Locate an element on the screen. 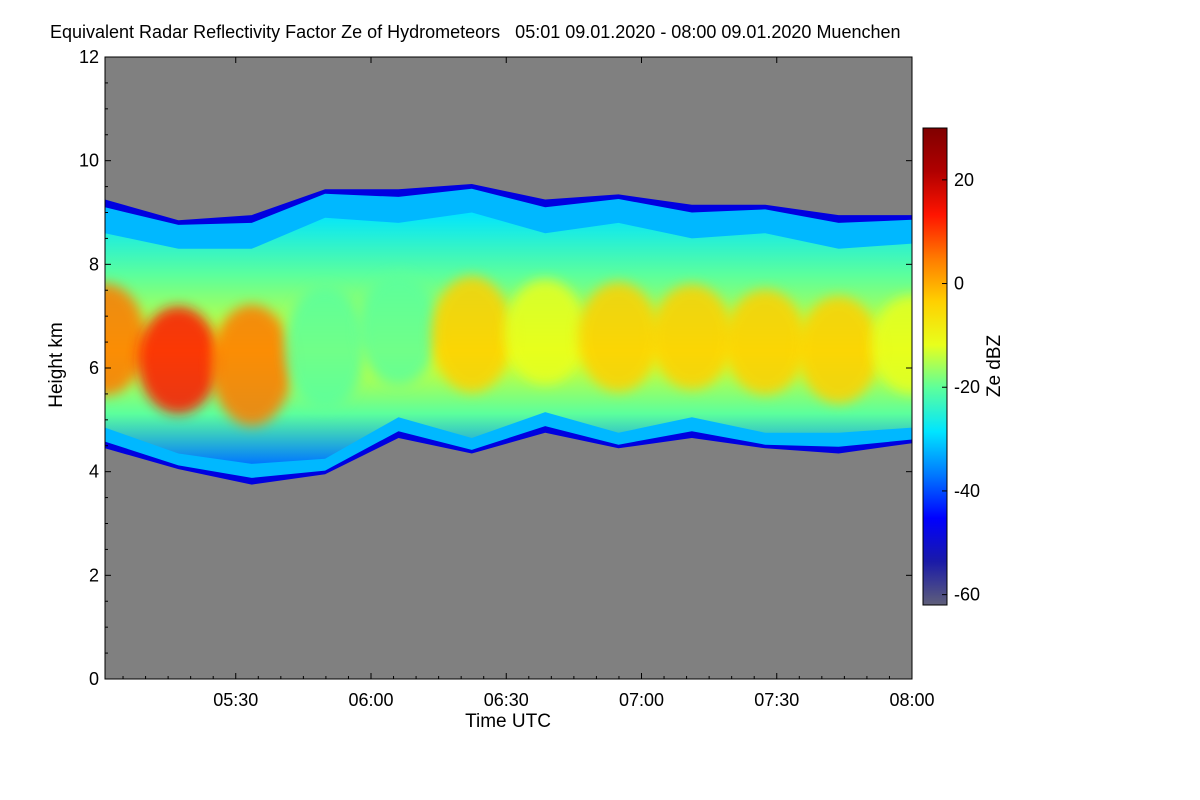 This screenshot has width=1200, height=800. colorbar-tick-label: -20 is located at coordinates (967, 387).